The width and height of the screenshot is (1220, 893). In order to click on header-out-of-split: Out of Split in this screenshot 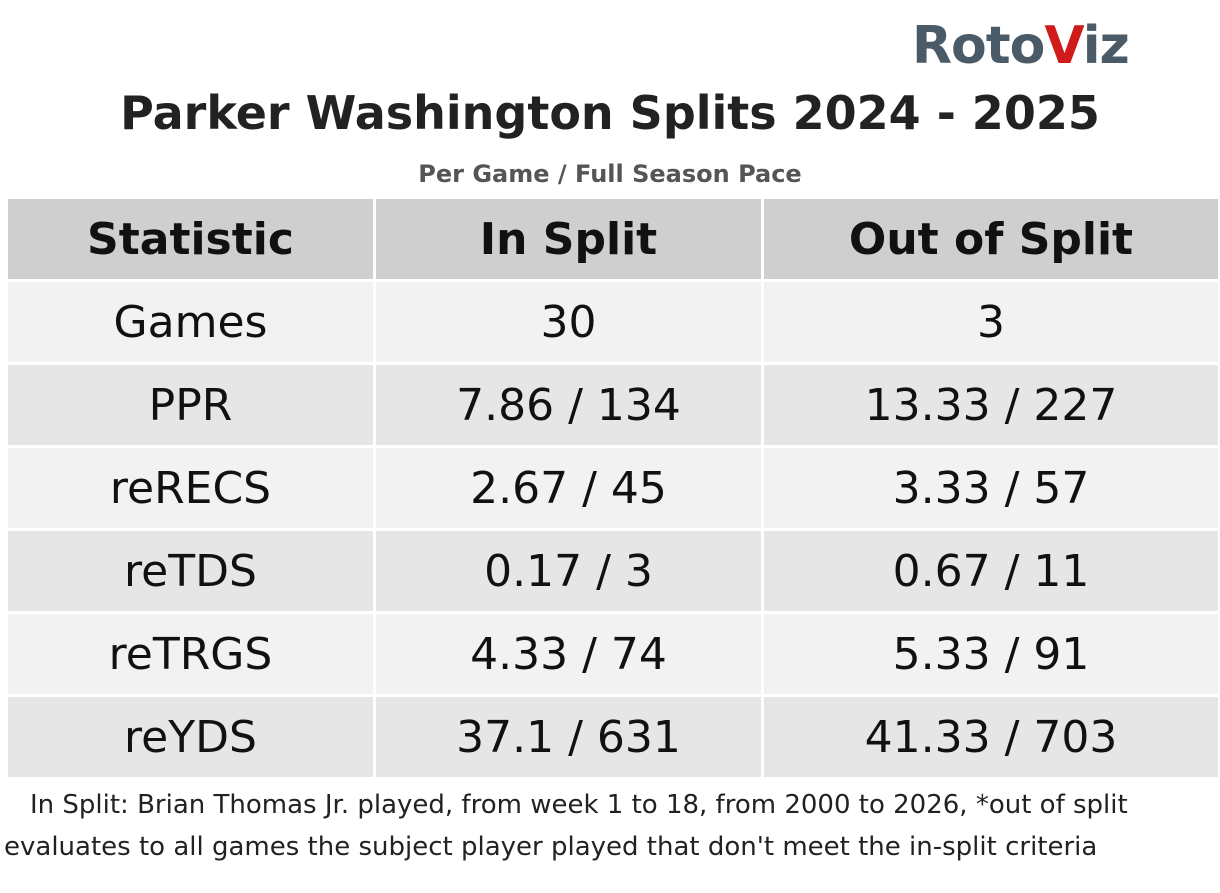, I will do `click(991, 239)`.